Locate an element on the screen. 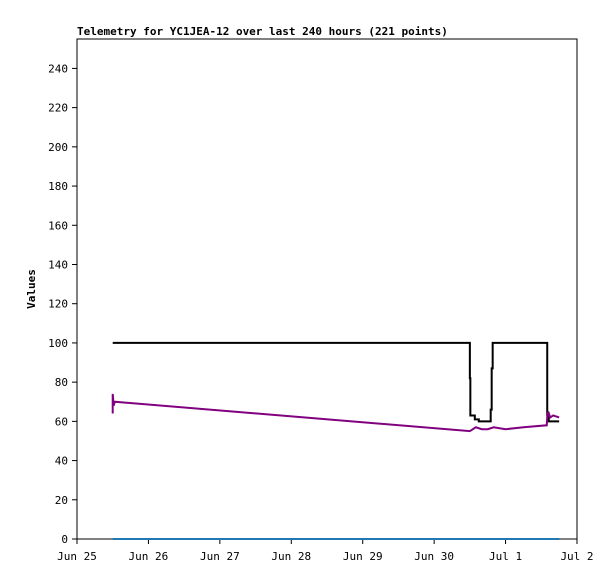 This screenshot has height=579, width=615. x-tick-label: Jul 2 is located at coordinates (576, 556).